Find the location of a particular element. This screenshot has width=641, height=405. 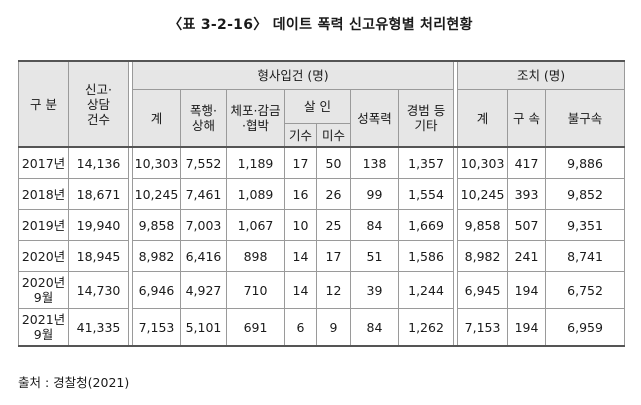

cell-not-detained: 6,959 is located at coordinates (585, 327).